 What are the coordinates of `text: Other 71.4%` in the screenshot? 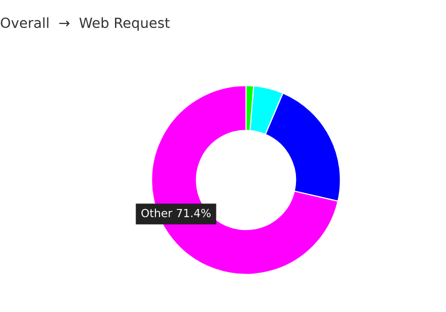 It's located at (176, 213).